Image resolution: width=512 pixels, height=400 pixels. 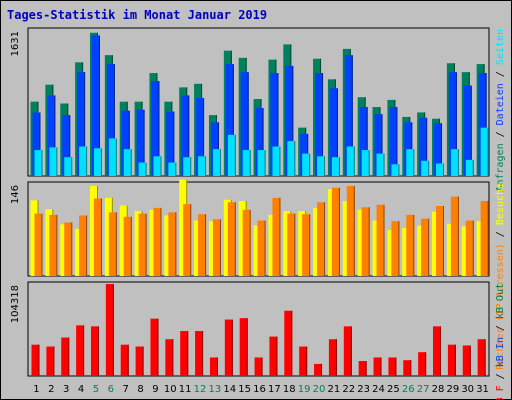 What do you see at coordinates (438, 389) in the screenshot?
I see `x-tick-label-day-28: 28` at bounding box center [438, 389].